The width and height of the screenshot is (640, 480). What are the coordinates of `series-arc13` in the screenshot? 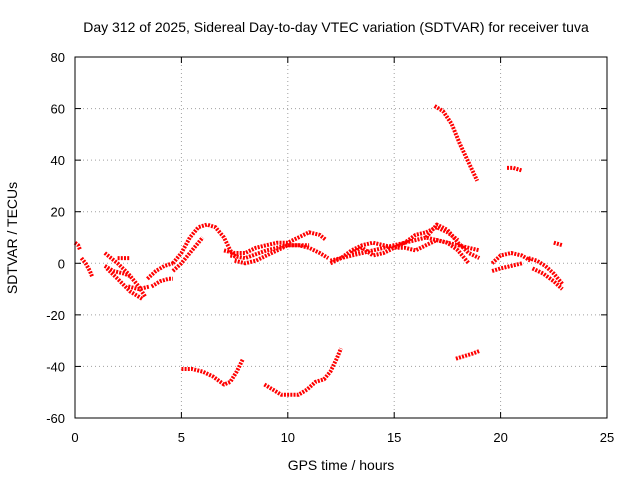 It's located at (282, 254).